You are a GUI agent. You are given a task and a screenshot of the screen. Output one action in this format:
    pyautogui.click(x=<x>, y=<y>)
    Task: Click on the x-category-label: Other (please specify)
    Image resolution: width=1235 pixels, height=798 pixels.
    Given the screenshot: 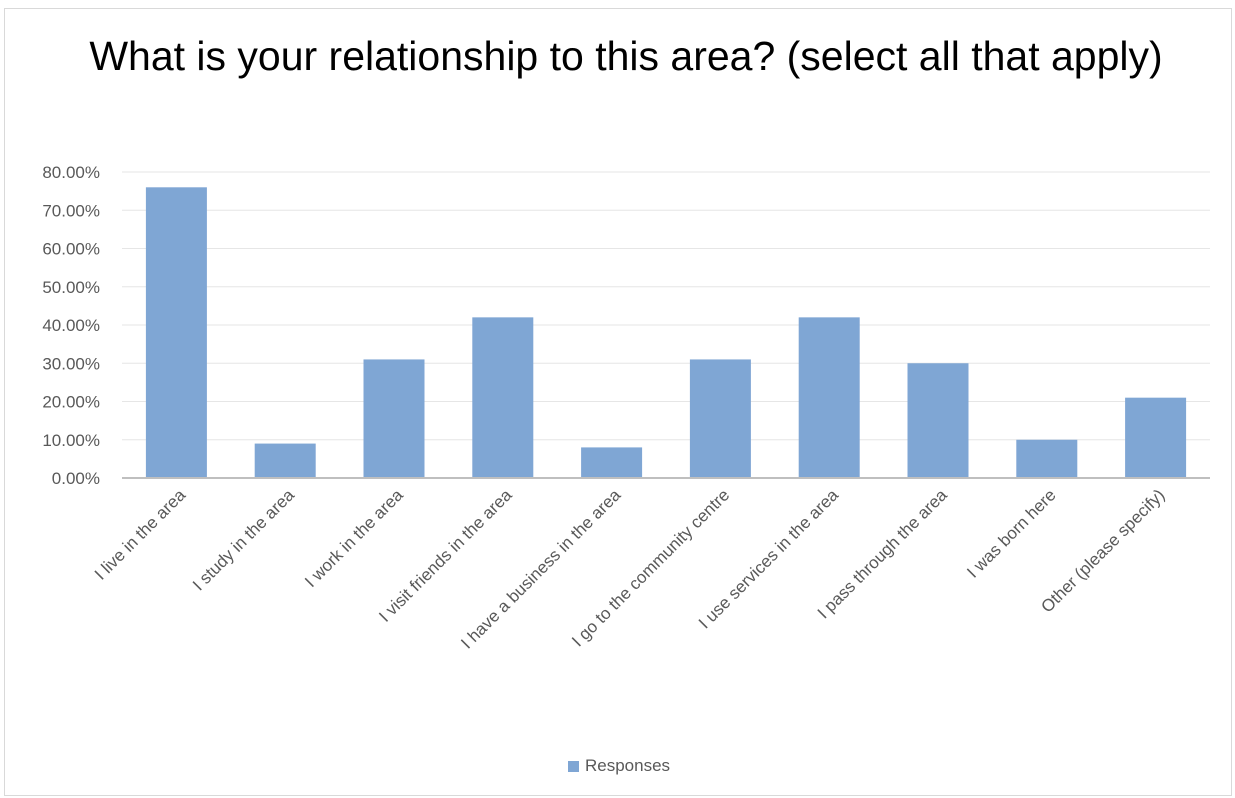 What is the action you would take?
    pyautogui.click(x=1102, y=550)
    